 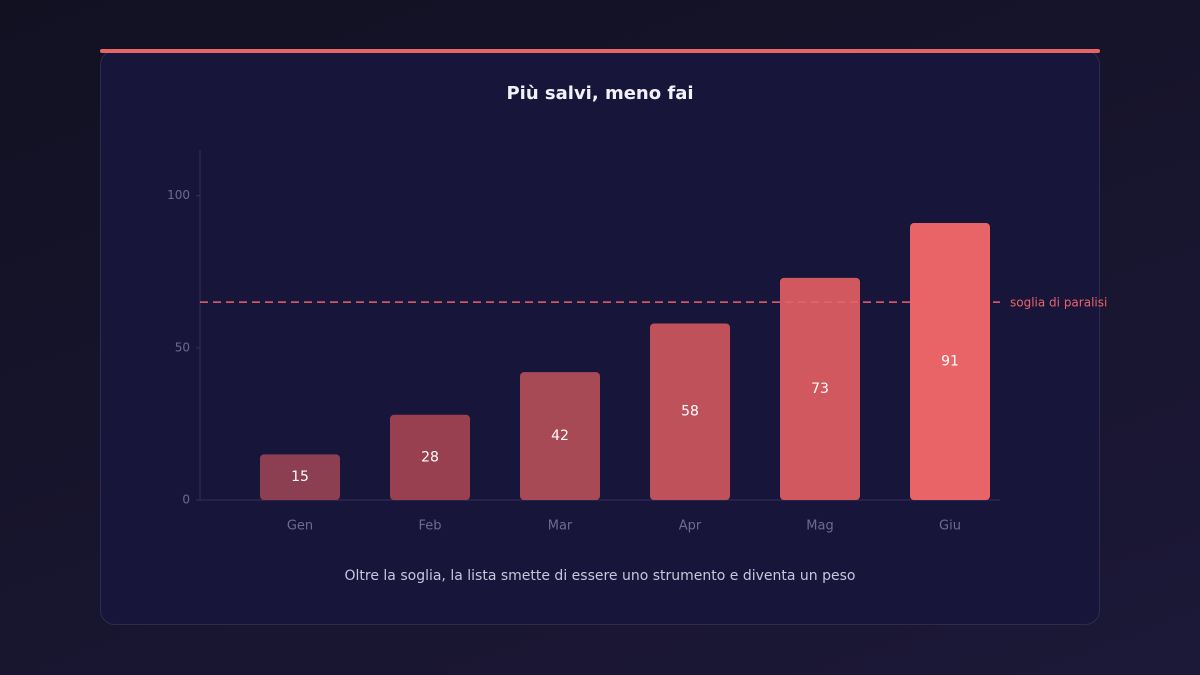 What do you see at coordinates (600, 51) in the screenshot?
I see `card-accent` at bounding box center [600, 51].